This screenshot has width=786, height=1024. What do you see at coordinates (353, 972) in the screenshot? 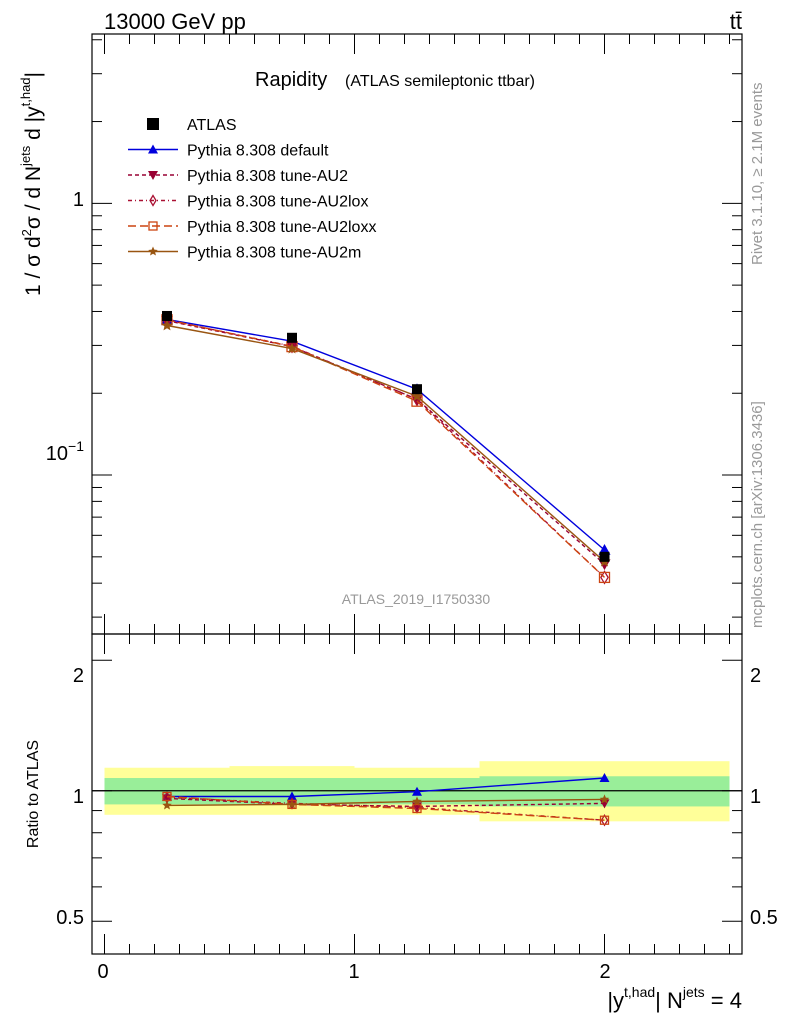
I see `x-tick-label-1: 1` at bounding box center [353, 972].